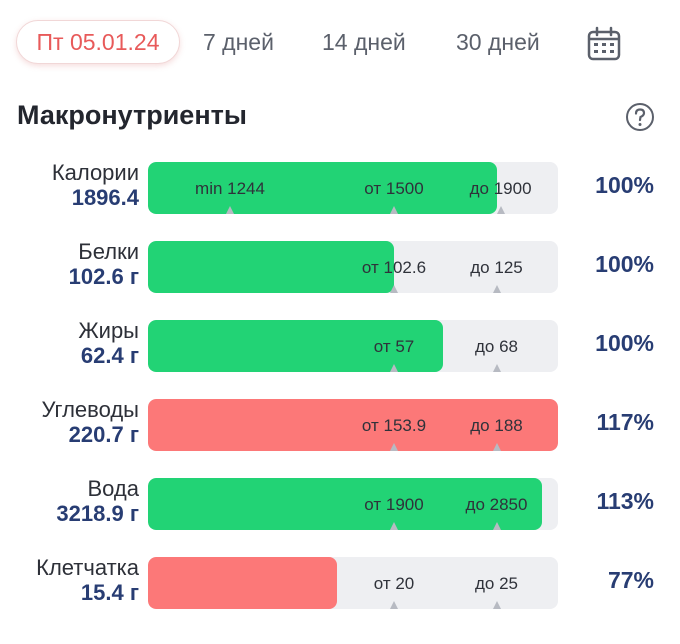 Image resolution: width=680 pixels, height=644 pixels. Describe the element at coordinates (394, 188) in the screenshot. I see `range-label: от 1500` at that location.